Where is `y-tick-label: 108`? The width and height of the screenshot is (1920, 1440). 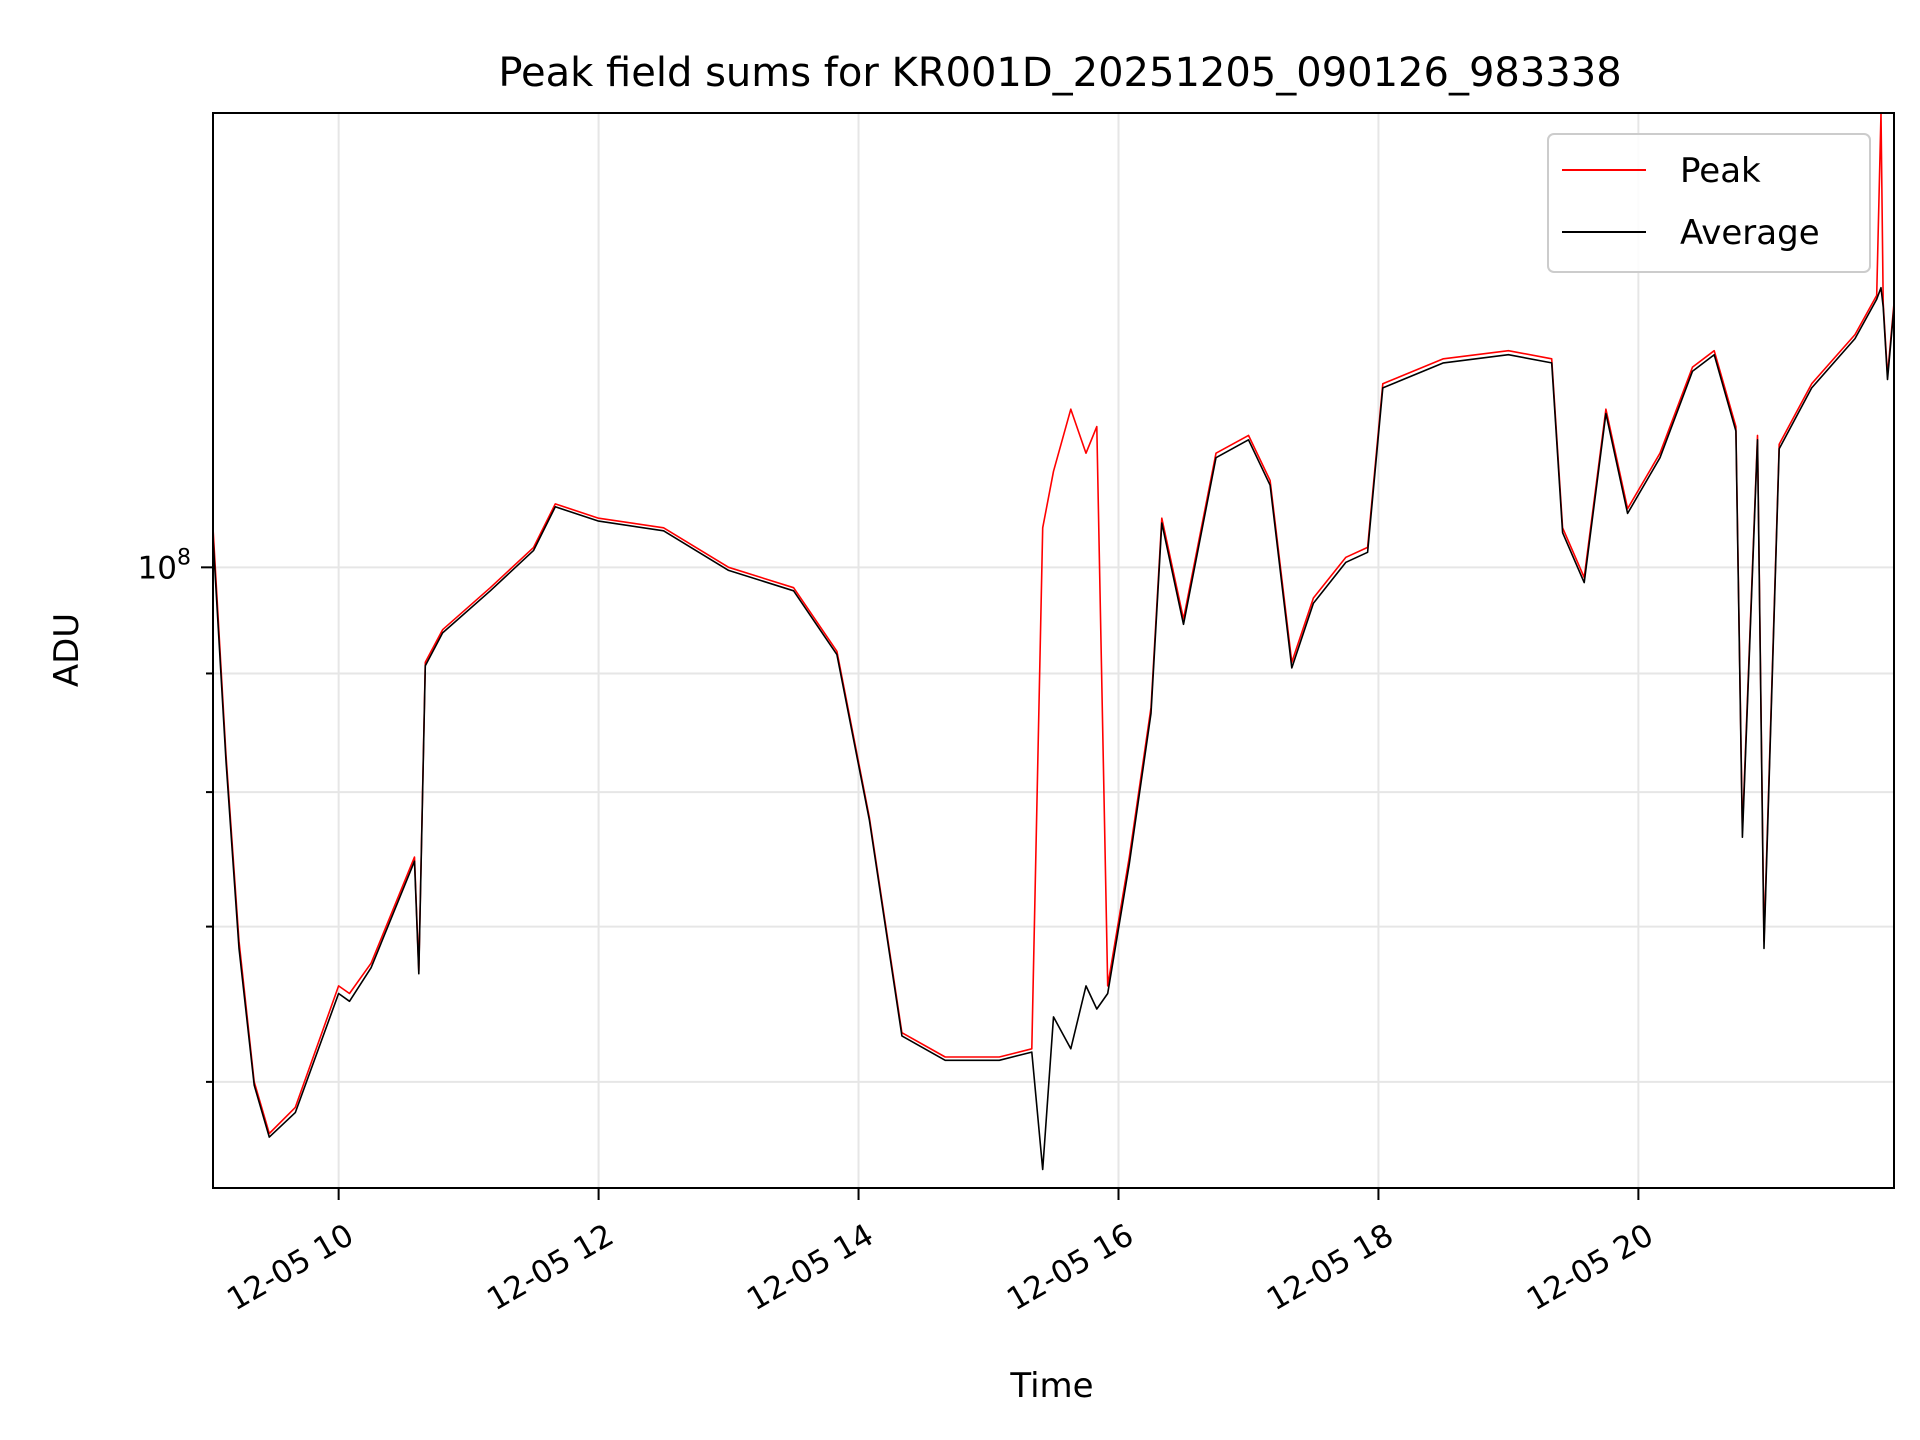 y-tick-label: 108 is located at coordinates (164, 565).